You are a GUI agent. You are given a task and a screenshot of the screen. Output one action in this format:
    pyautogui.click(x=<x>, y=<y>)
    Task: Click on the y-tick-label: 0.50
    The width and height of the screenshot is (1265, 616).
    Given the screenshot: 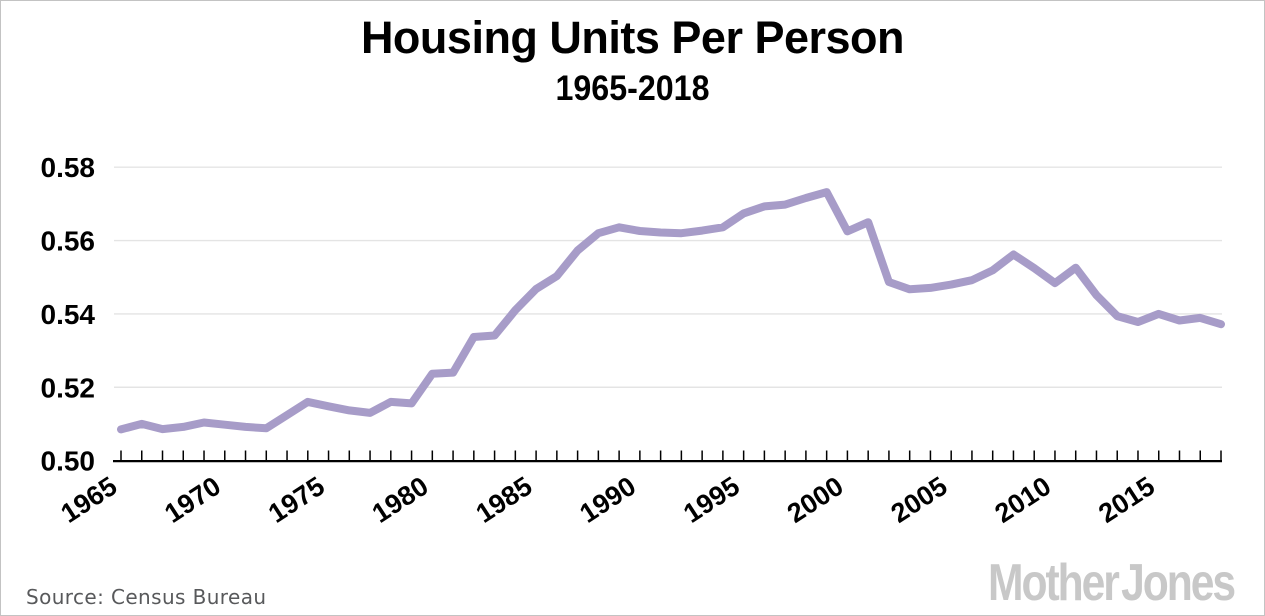 What is the action you would take?
    pyautogui.click(x=68, y=461)
    